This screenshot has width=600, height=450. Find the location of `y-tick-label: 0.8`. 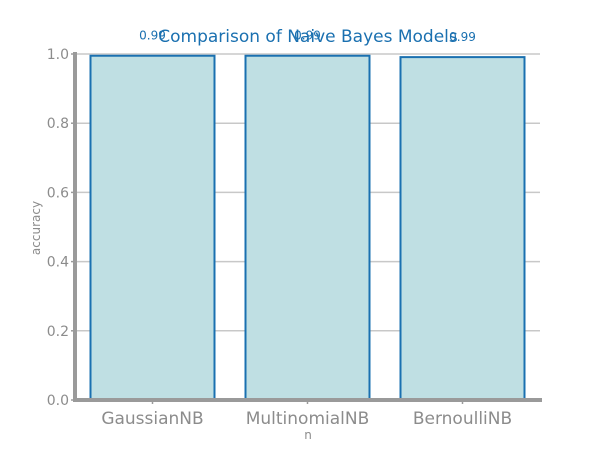

y-tick-label: 0.8 is located at coordinates (58, 124).